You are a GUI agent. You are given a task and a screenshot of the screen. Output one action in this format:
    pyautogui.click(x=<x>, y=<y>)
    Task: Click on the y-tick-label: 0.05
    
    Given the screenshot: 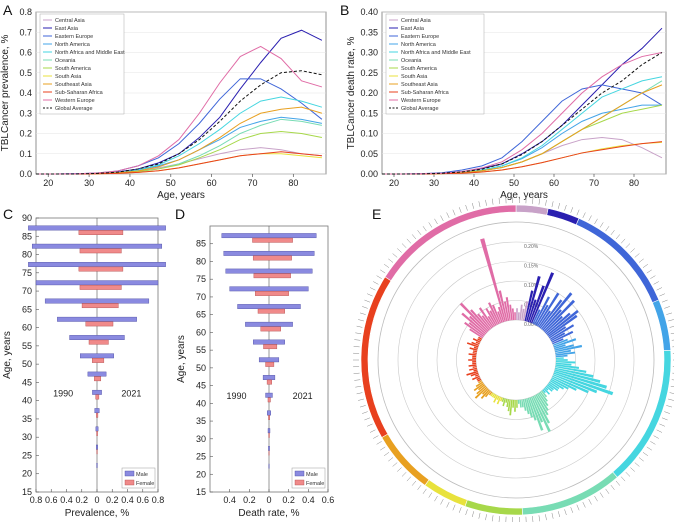 What is the action you would take?
    pyautogui.click(x=369, y=154)
    